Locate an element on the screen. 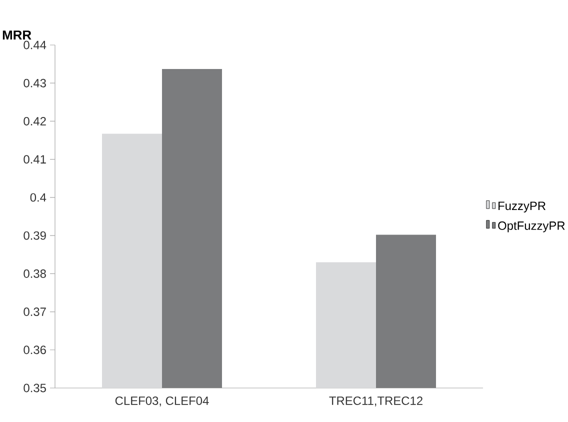 The height and width of the screenshot is (422, 568). y-tick-label: 0.42 is located at coordinates (35, 121).